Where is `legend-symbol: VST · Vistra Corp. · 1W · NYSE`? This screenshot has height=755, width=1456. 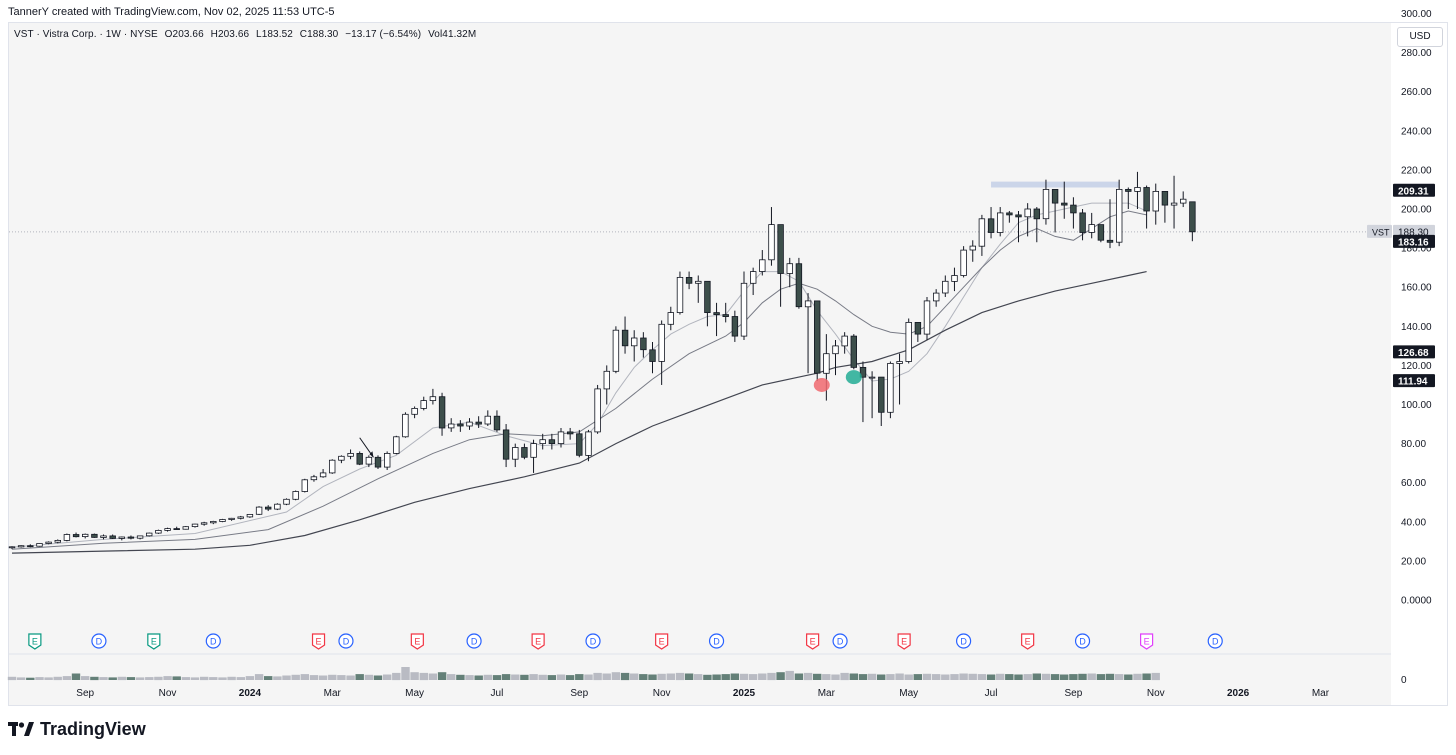
legend-symbol: VST · Vistra Corp. · 1W · NYSE is located at coordinates (86, 34).